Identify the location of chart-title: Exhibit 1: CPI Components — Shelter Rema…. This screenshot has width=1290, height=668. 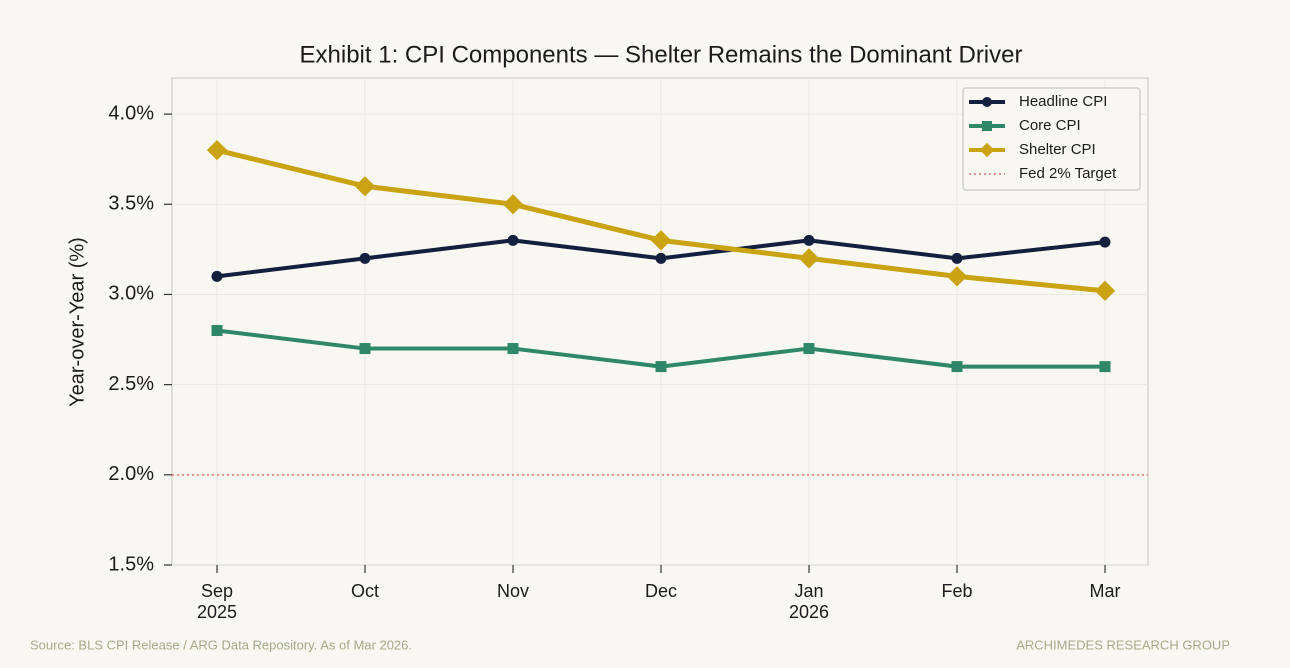
(661, 54).